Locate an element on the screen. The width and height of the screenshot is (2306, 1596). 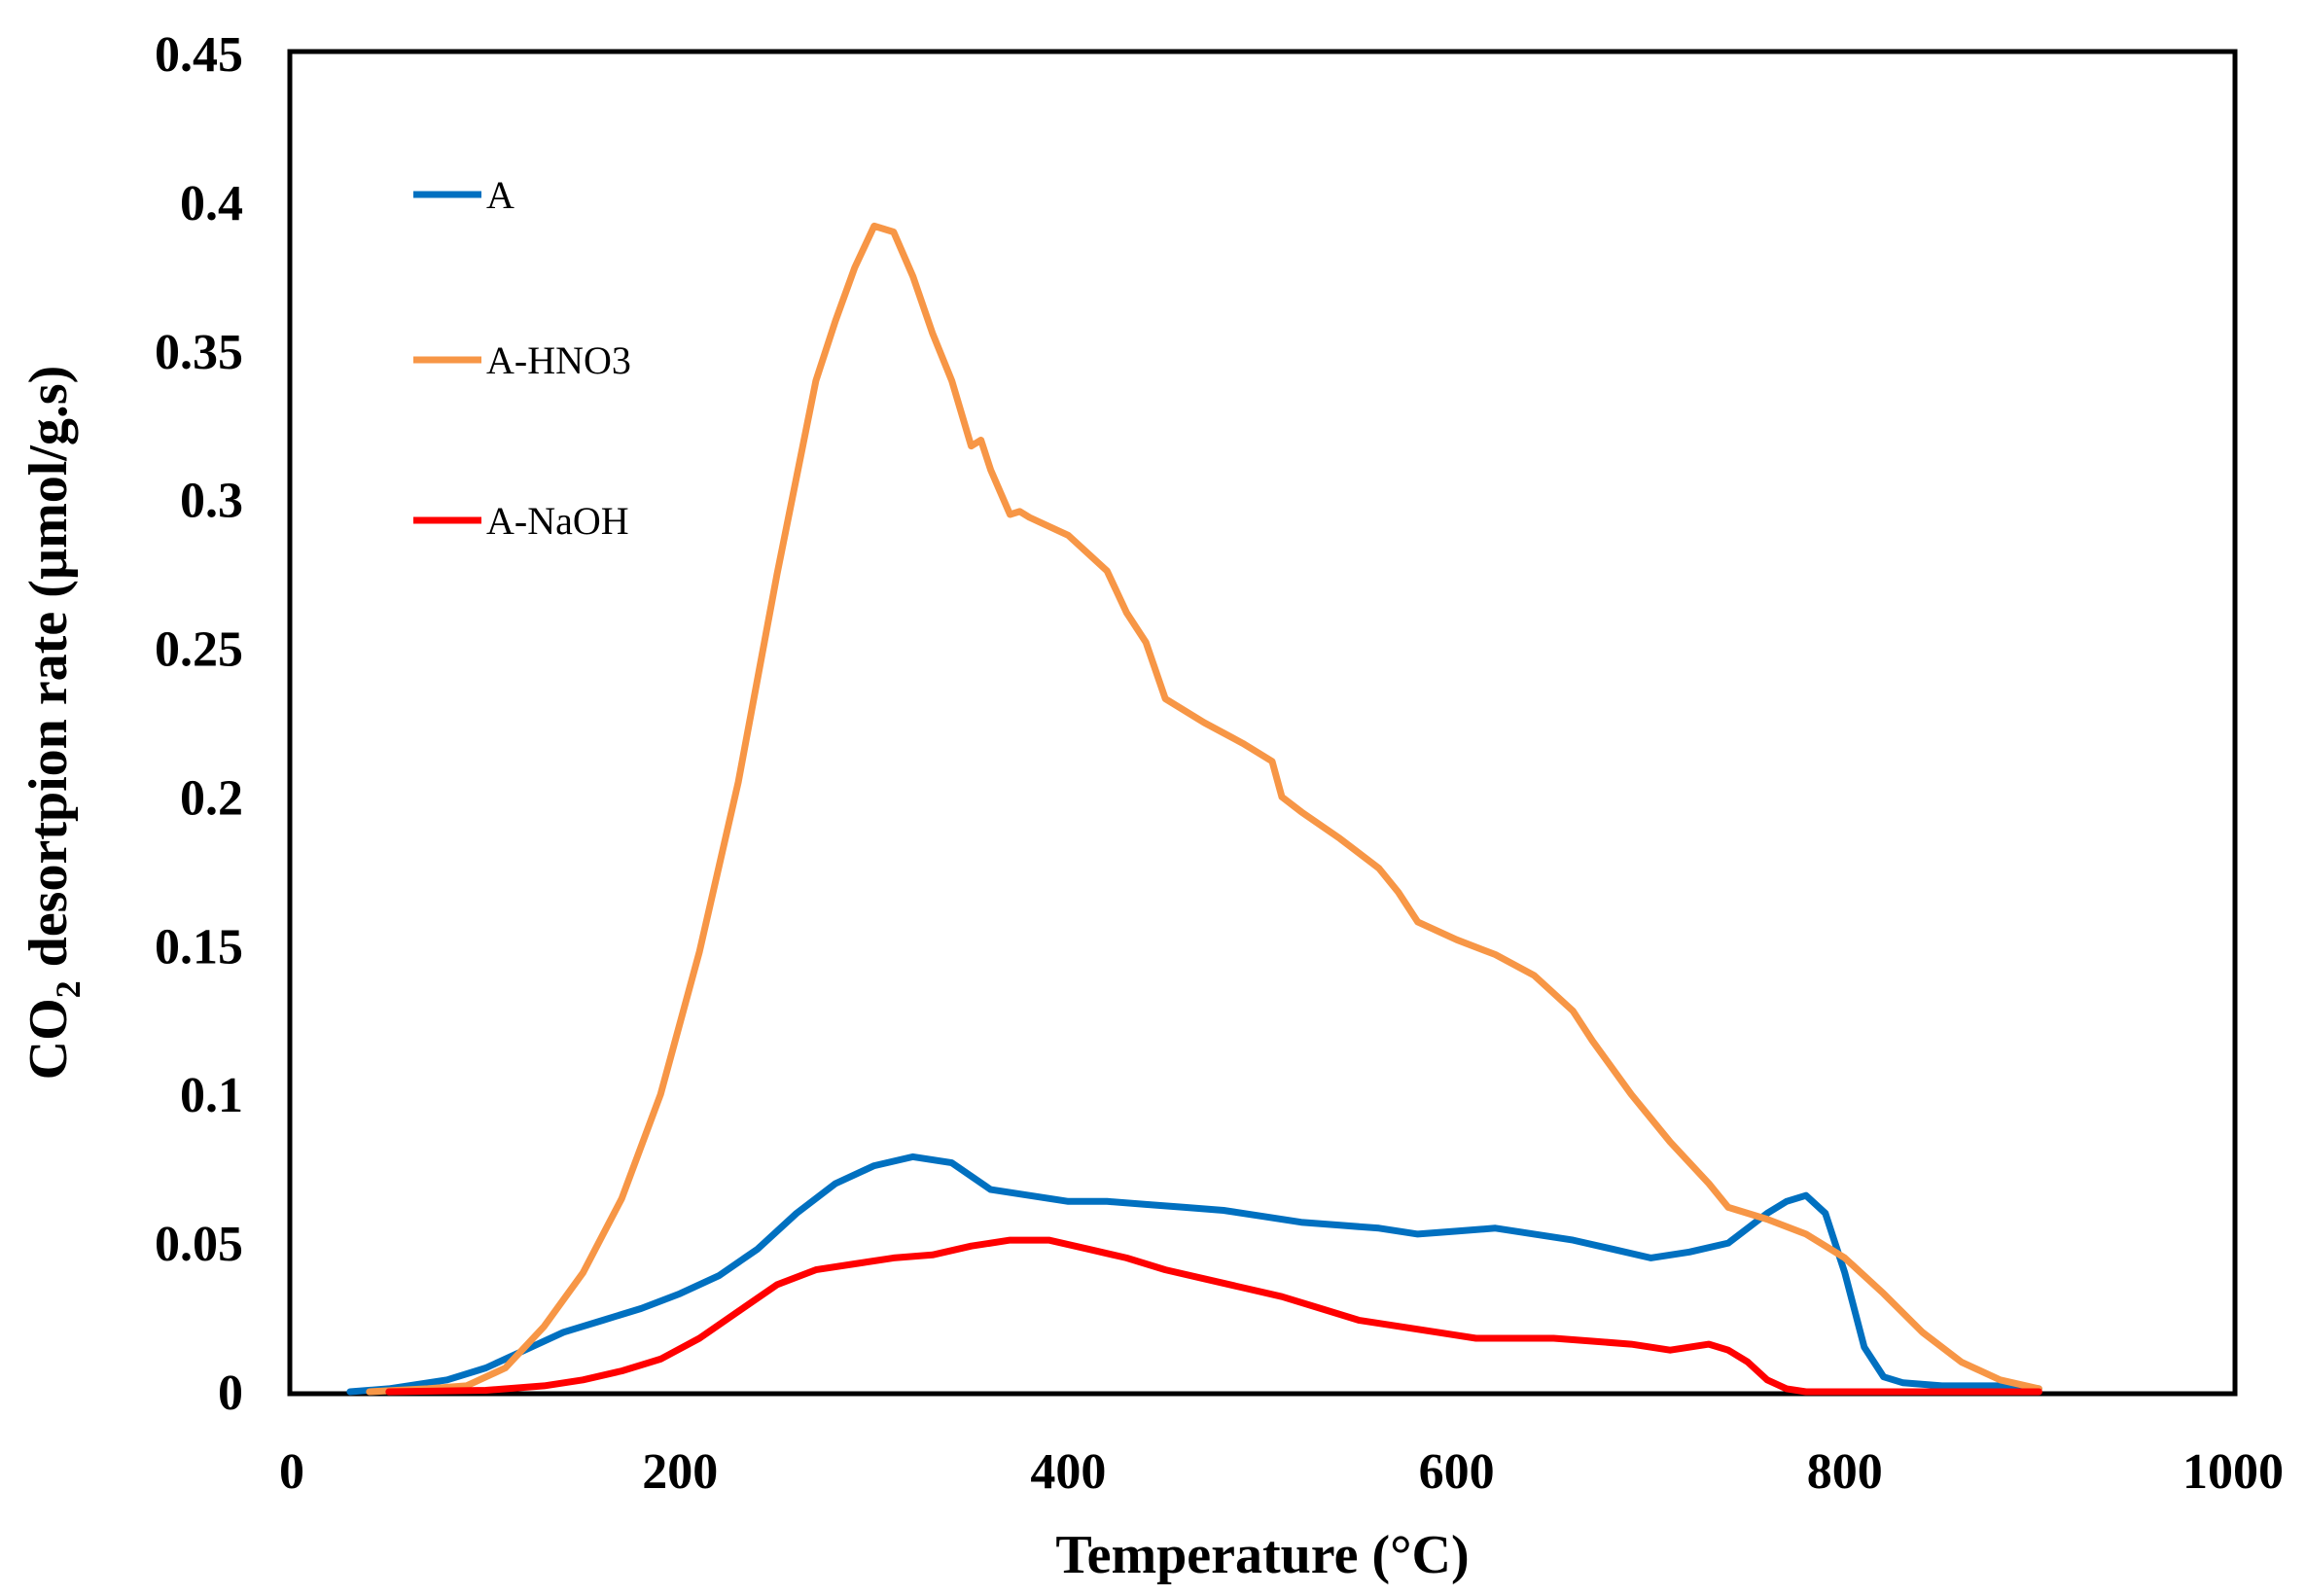
series-line-a is located at coordinates (1194, 1274).